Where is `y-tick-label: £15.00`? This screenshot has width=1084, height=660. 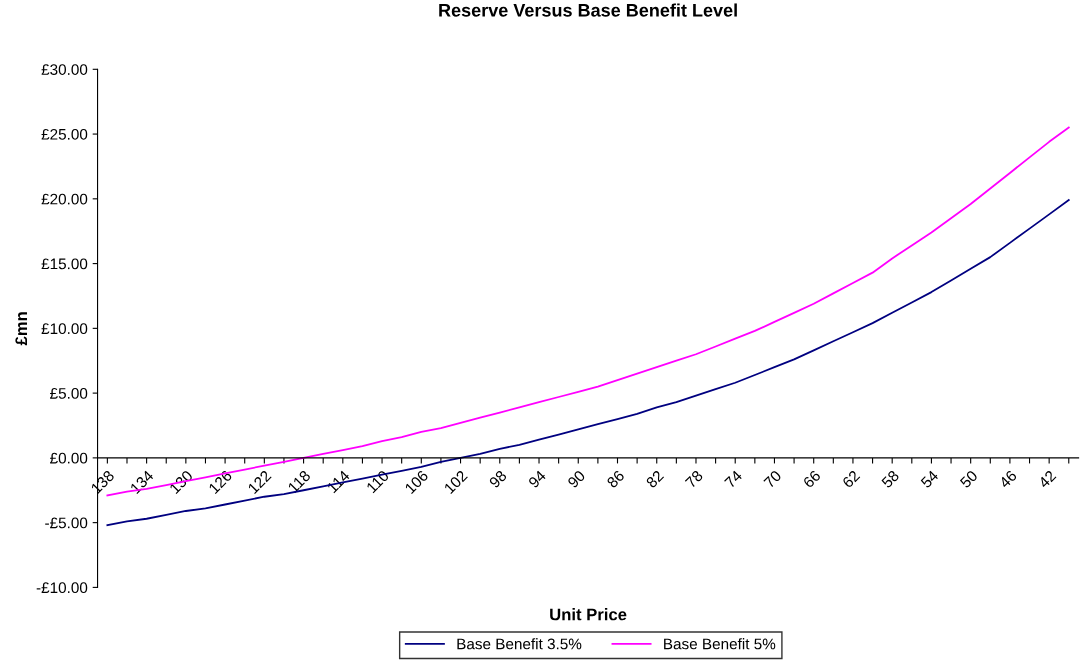 y-tick-label: £15.00 is located at coordinates (64, 264).